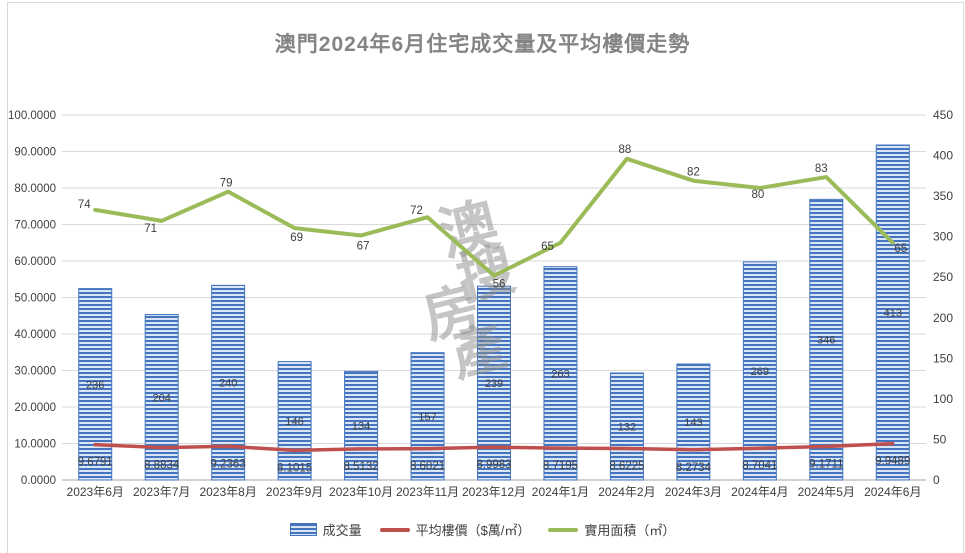  Describe the element at coordinates (940, 439) in the screenshot. I see `right-axis-tick: 50` at that location.